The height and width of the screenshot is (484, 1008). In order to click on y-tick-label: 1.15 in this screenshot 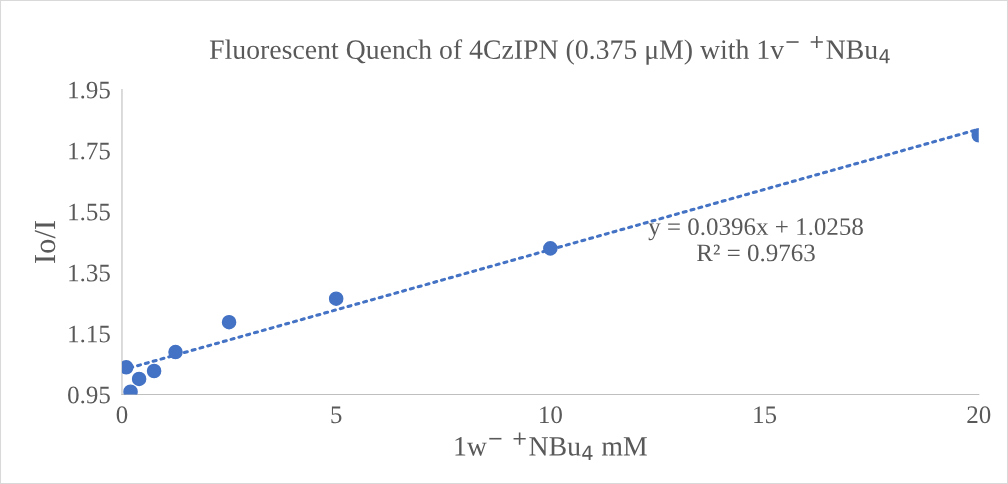, I will do `click(89, 334)`.